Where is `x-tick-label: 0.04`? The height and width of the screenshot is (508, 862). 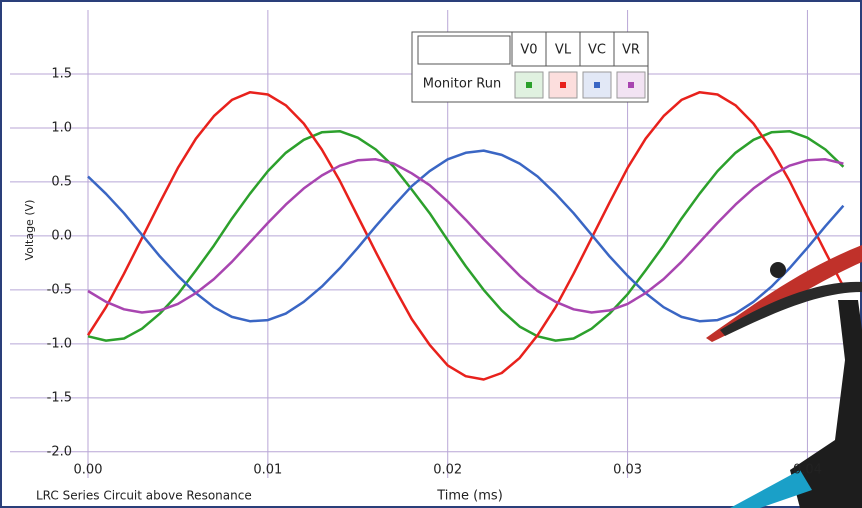
x-tick-label: 0.04 is located at coordinates (807, 470).